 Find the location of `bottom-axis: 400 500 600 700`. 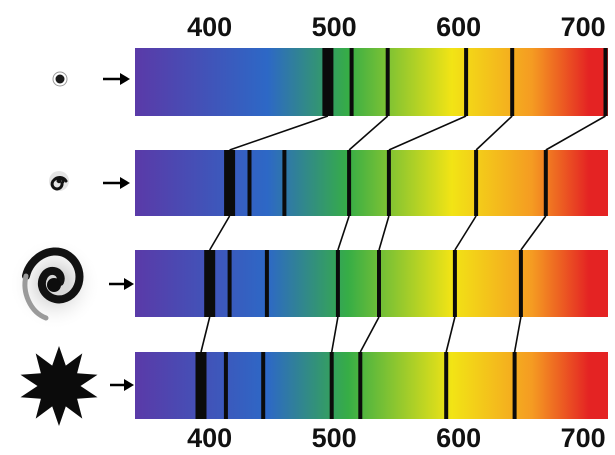

bottom-axis: 400 500 600 700 is located at coordinates (396, 438).